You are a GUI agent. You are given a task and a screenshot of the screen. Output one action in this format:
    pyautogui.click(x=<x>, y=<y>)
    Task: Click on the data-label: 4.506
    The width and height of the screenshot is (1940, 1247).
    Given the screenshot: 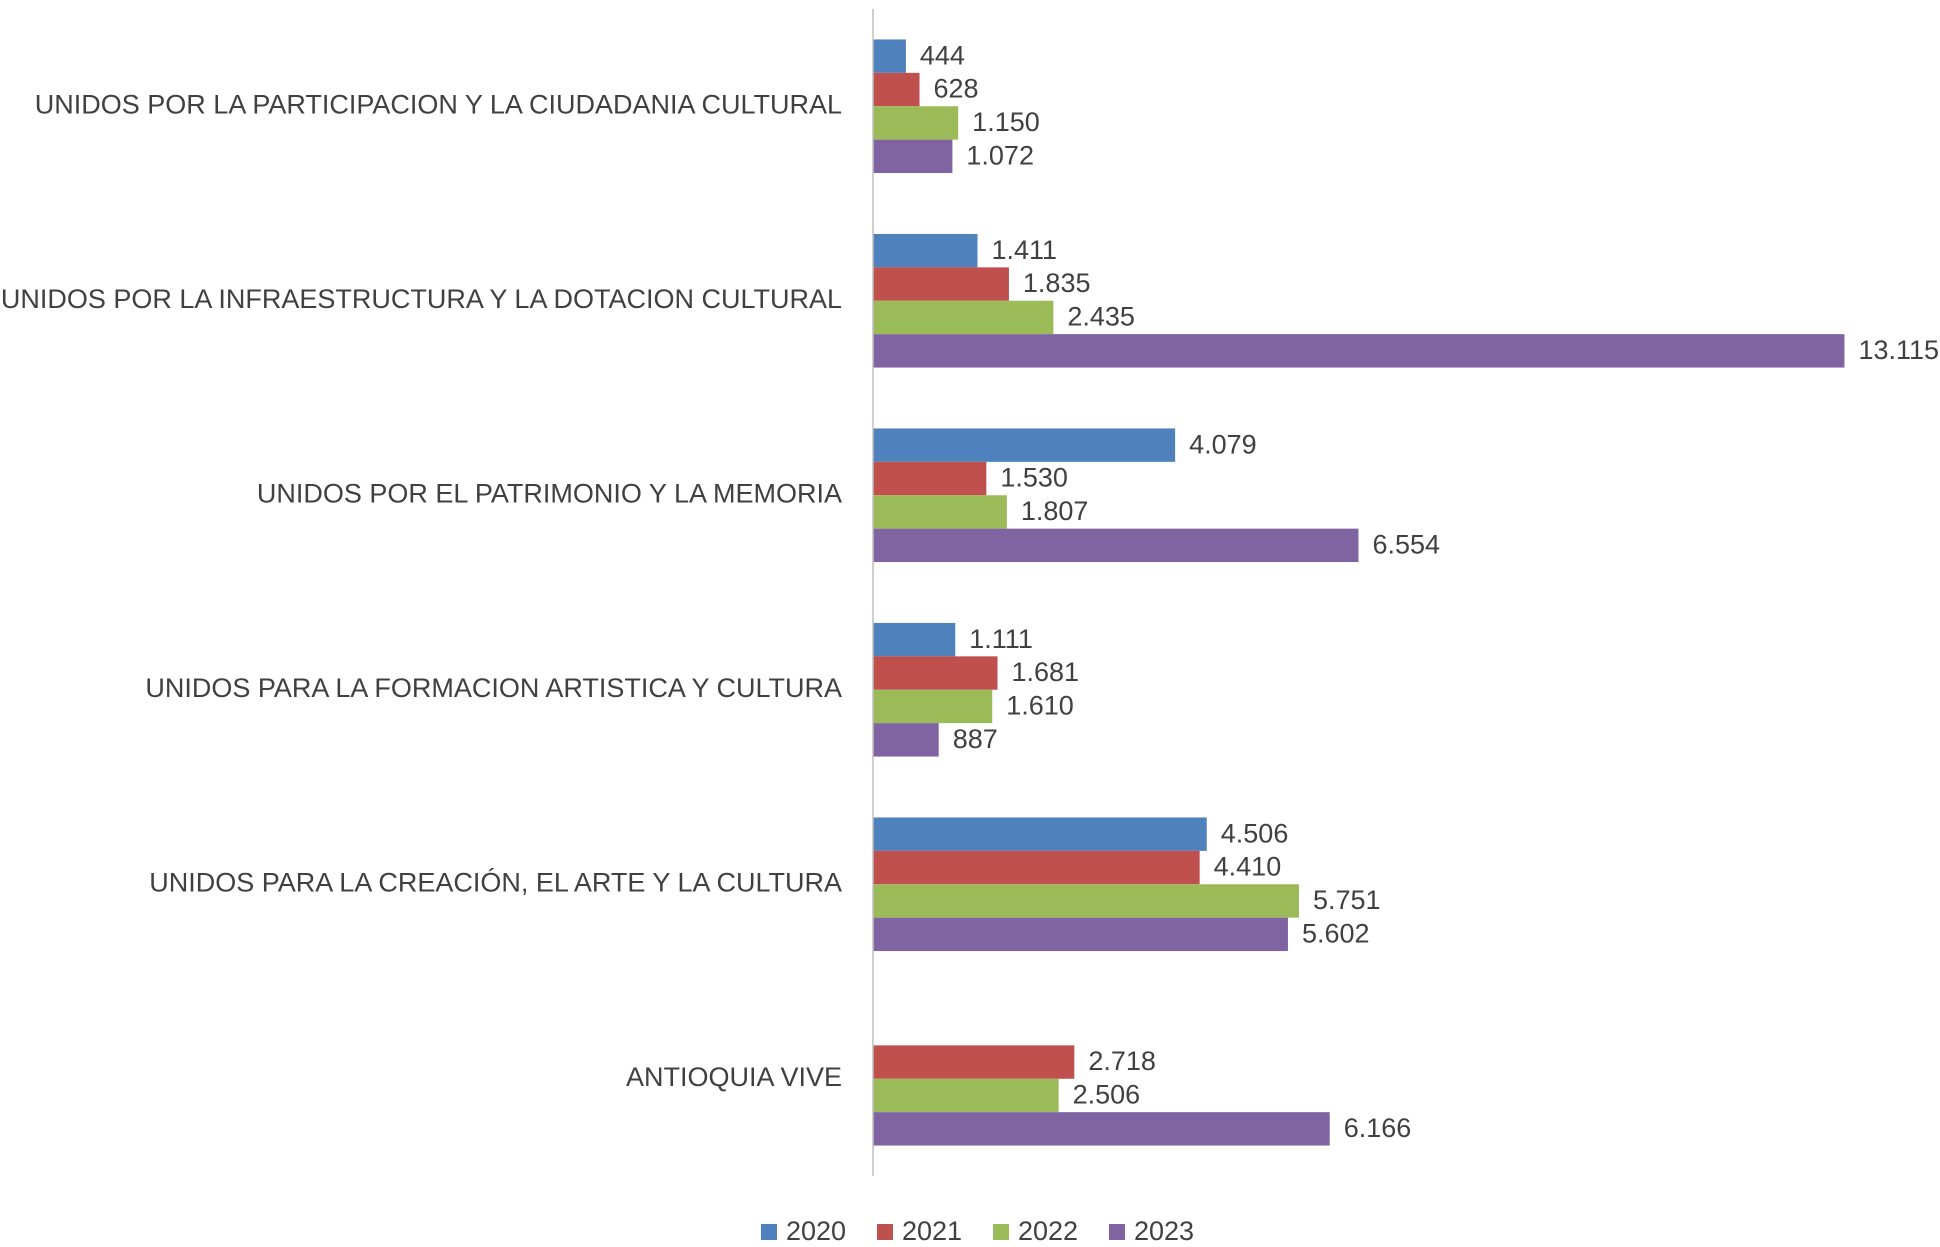 What is the action you would take?
    pyautogui.click(x=1255, y=833)
    